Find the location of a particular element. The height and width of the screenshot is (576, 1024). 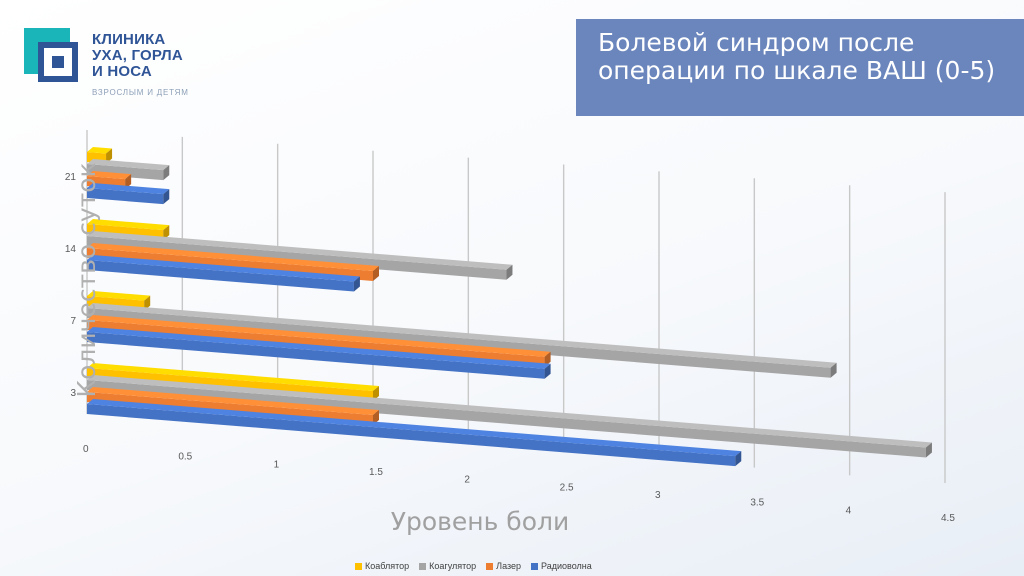

logo-line-2: УХА, ГОРЛА is located at coordinates (137, 55).